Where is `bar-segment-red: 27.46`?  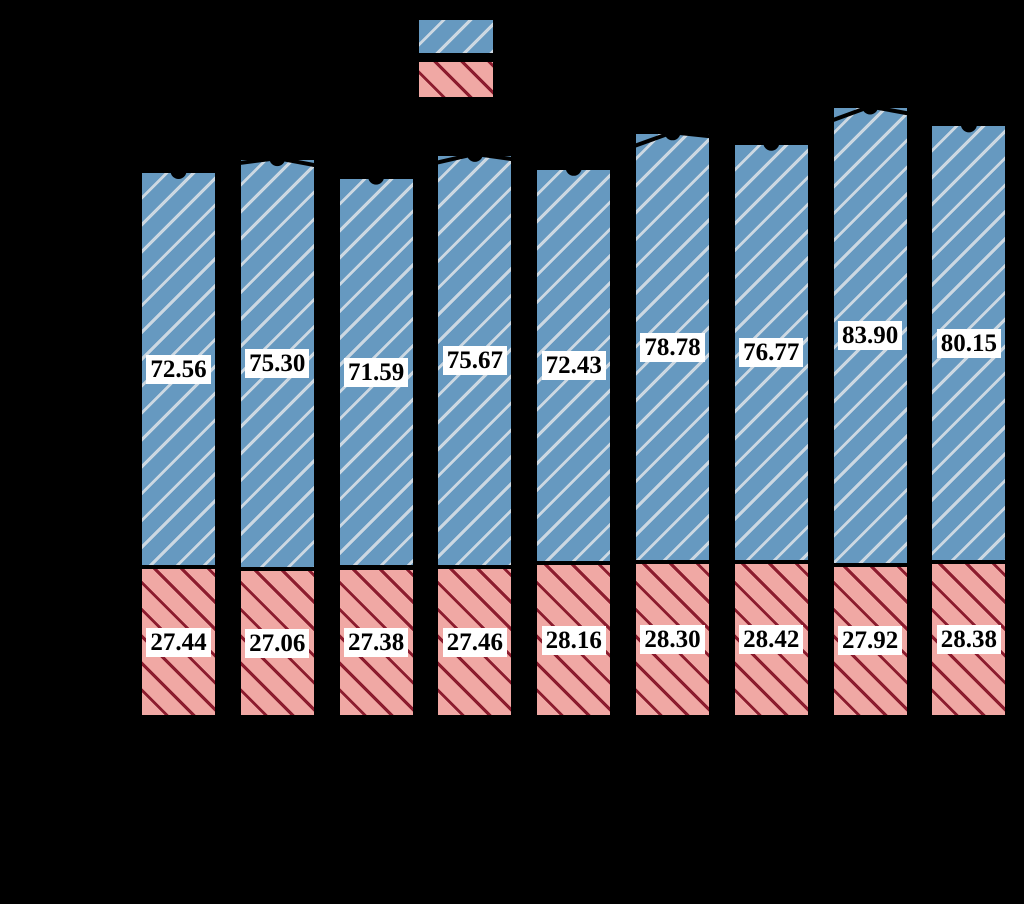 bar-segment-red: 27.46 is located at coordinates (475, 642).